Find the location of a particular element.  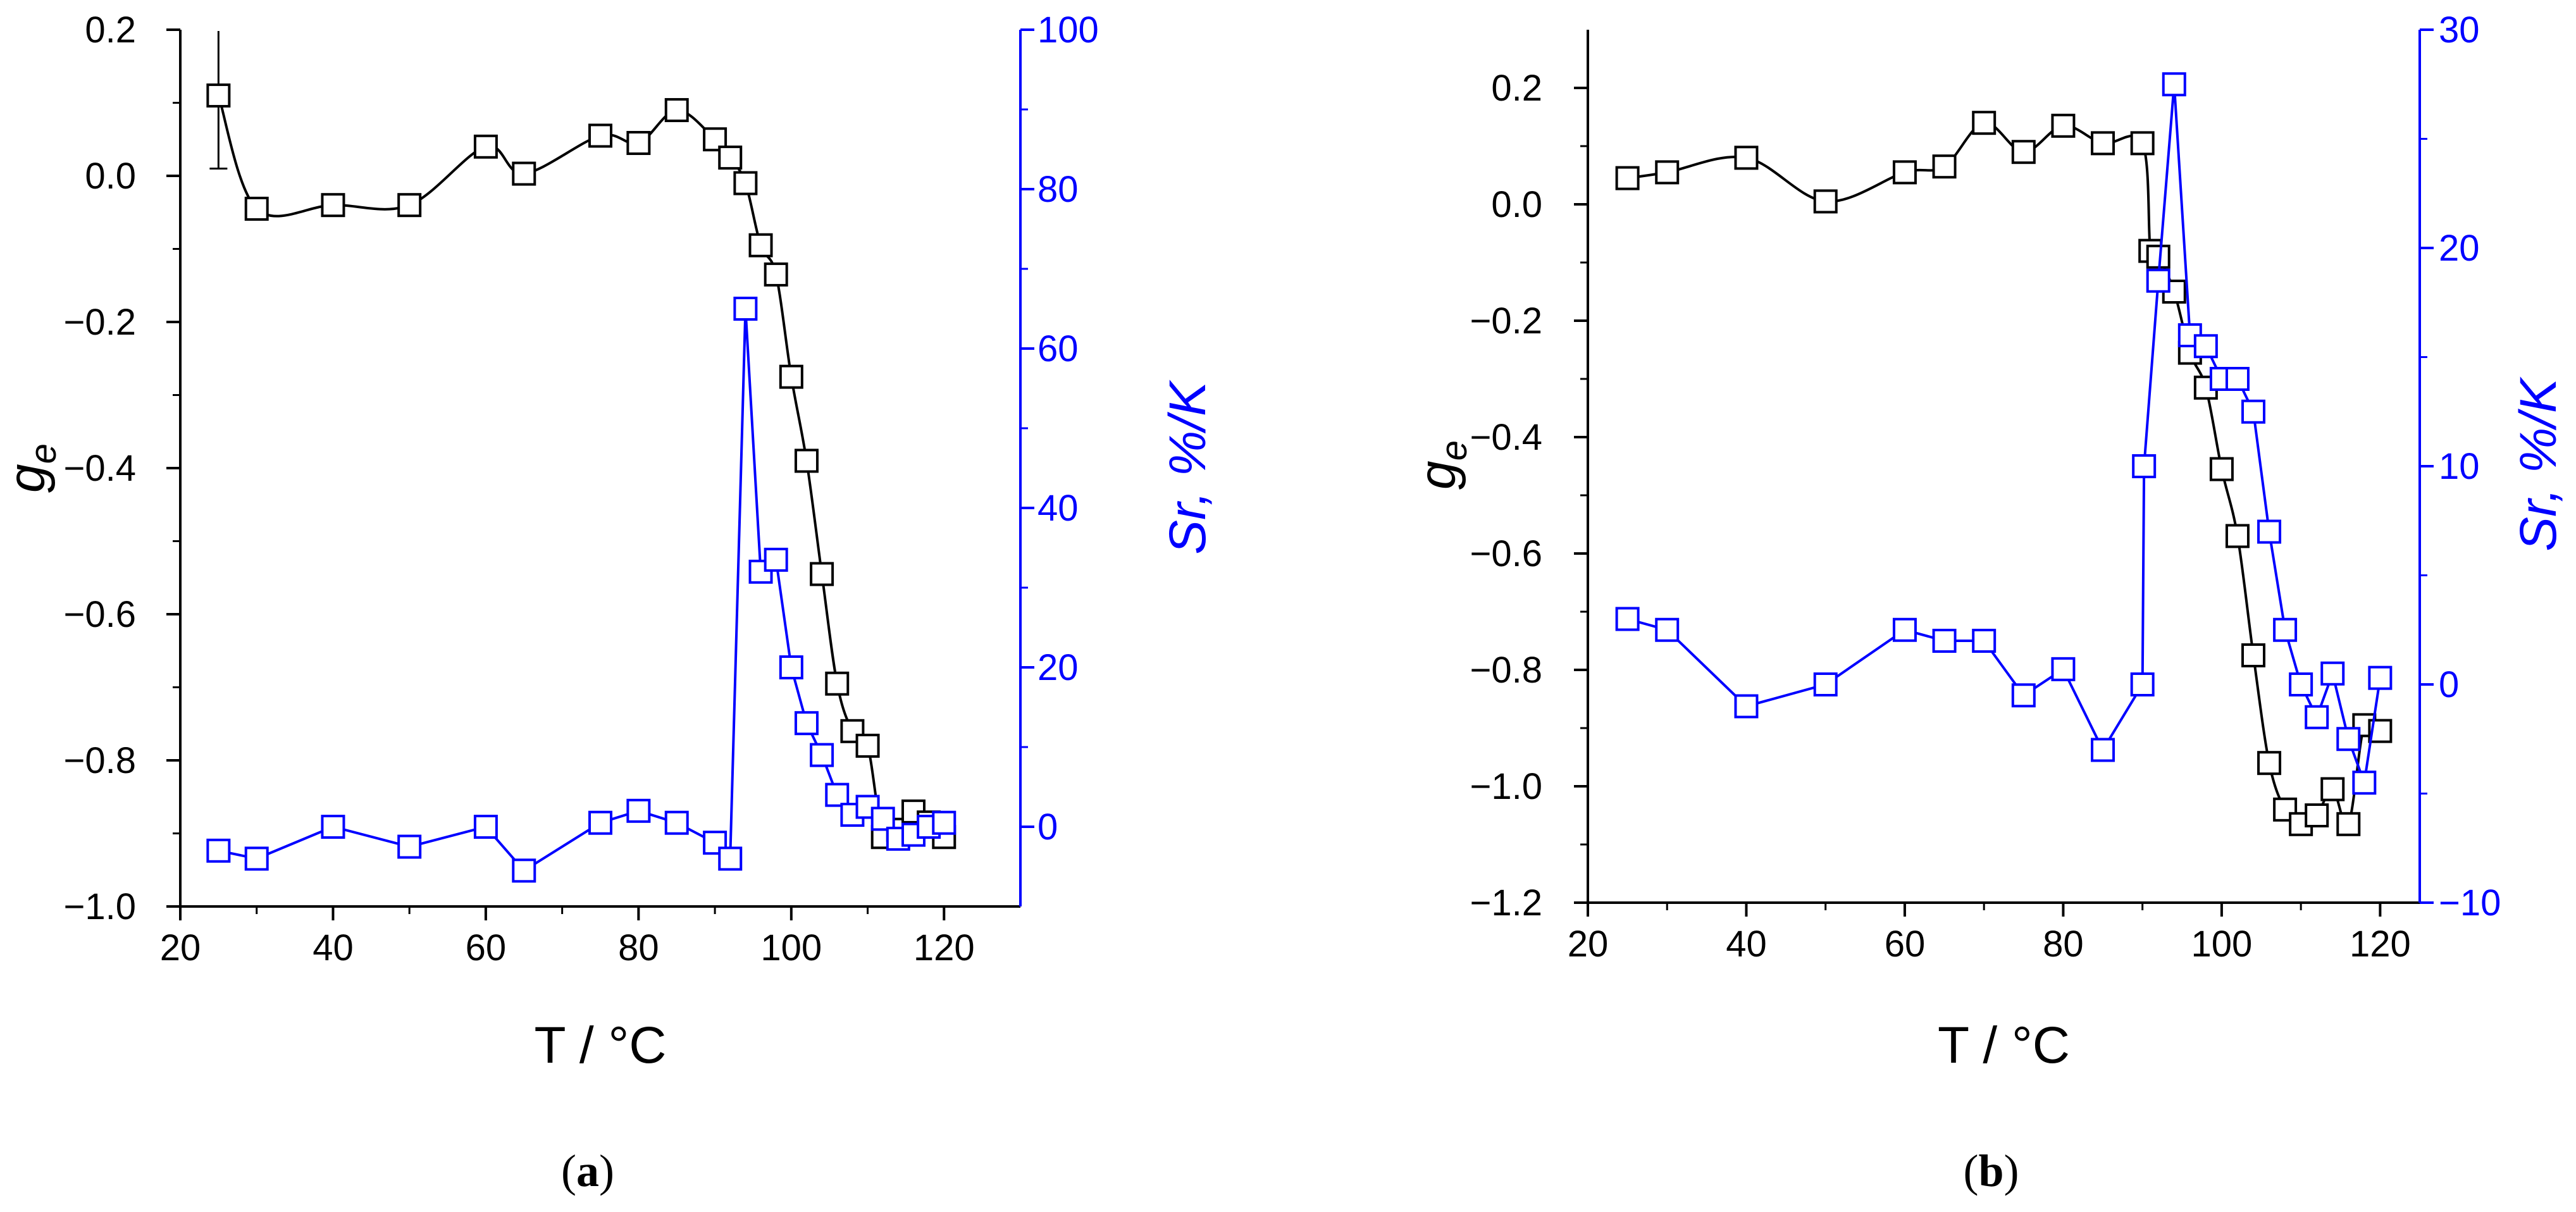

y-right-axis-title: Sr, %/K is located at coordinates (2539, 464).